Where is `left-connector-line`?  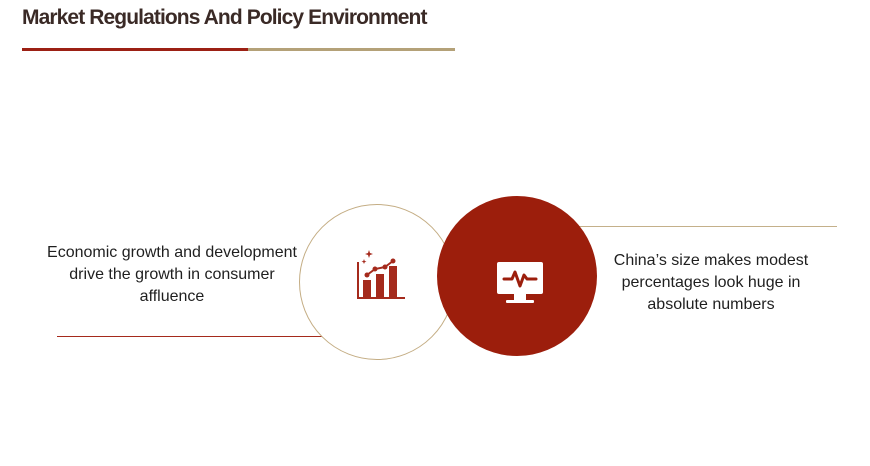 left-connector-line is located at coordinates (189, 336).